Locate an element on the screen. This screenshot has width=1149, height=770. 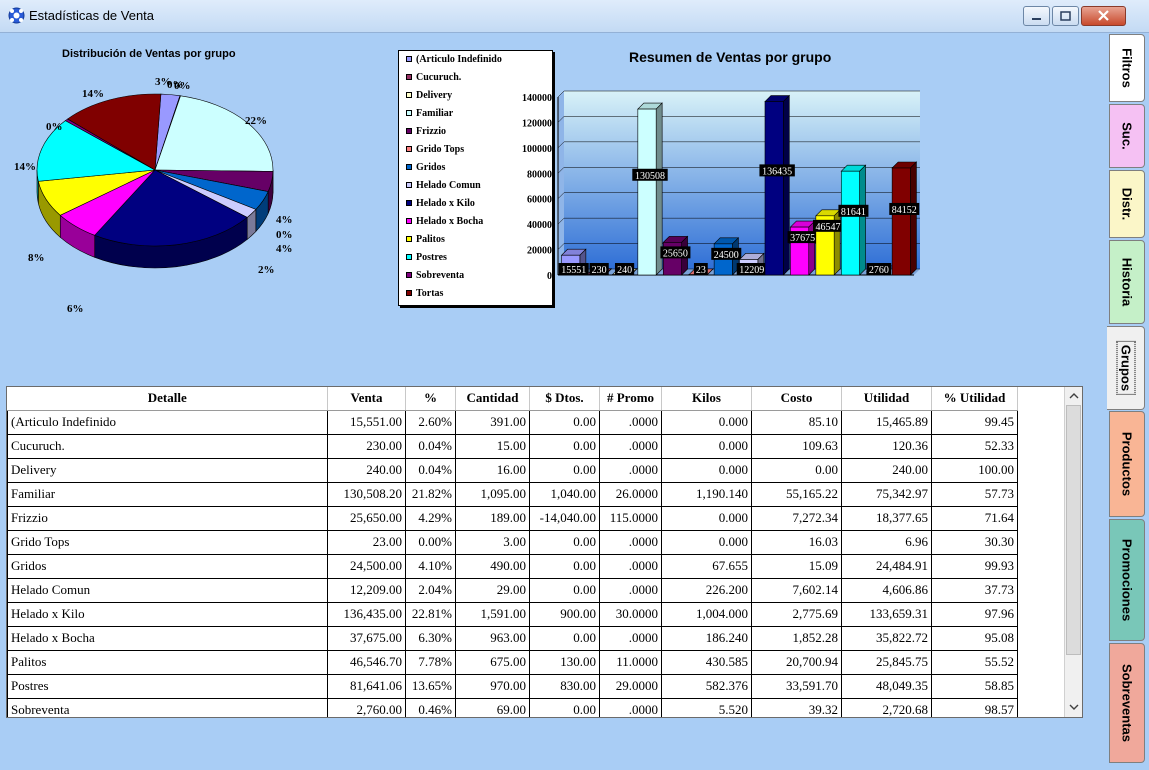
table-cell: 830.00 is located at coordinates (564, 686).